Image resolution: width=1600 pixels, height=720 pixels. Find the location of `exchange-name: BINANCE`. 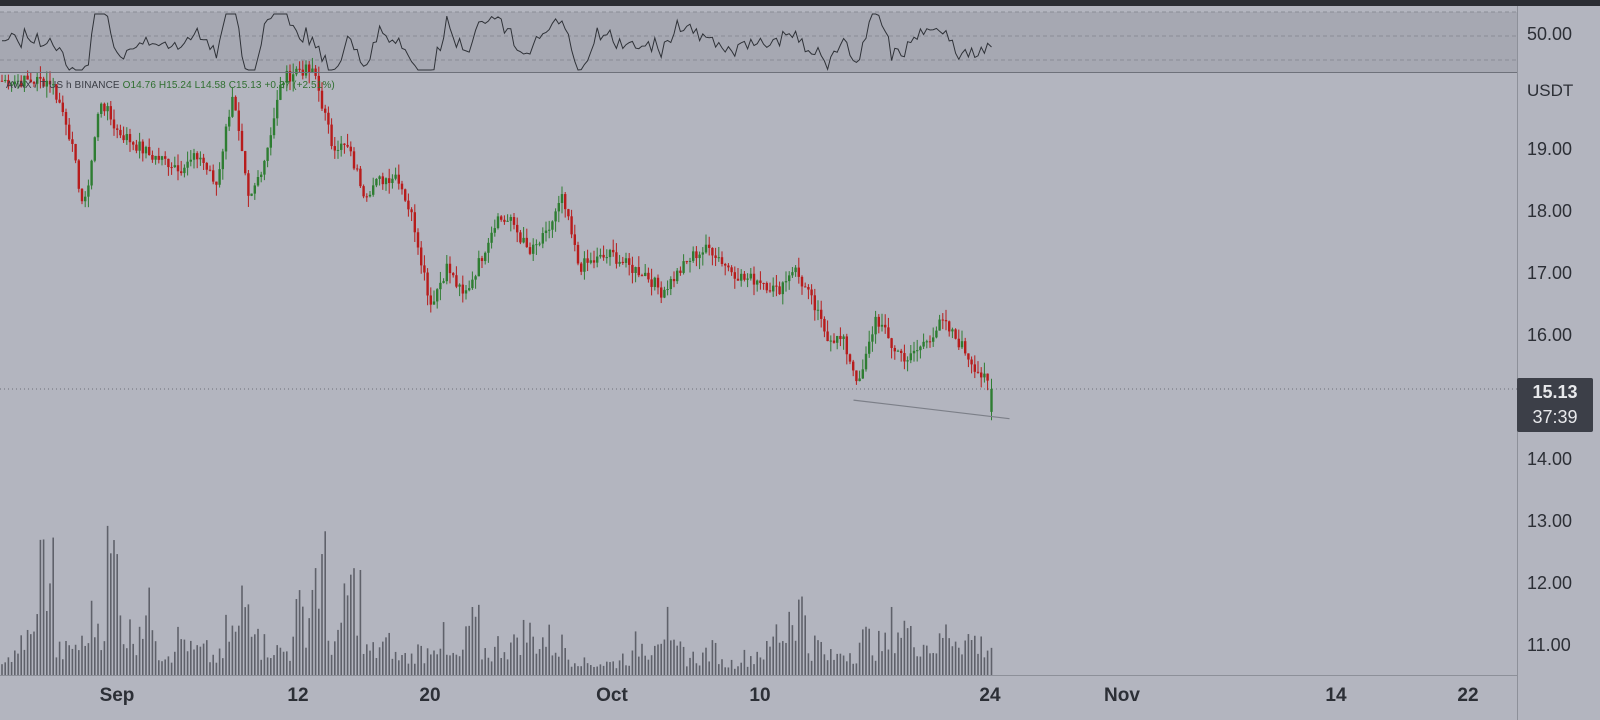

exchange-name: BINANCE is located at coordinates (97, 85).